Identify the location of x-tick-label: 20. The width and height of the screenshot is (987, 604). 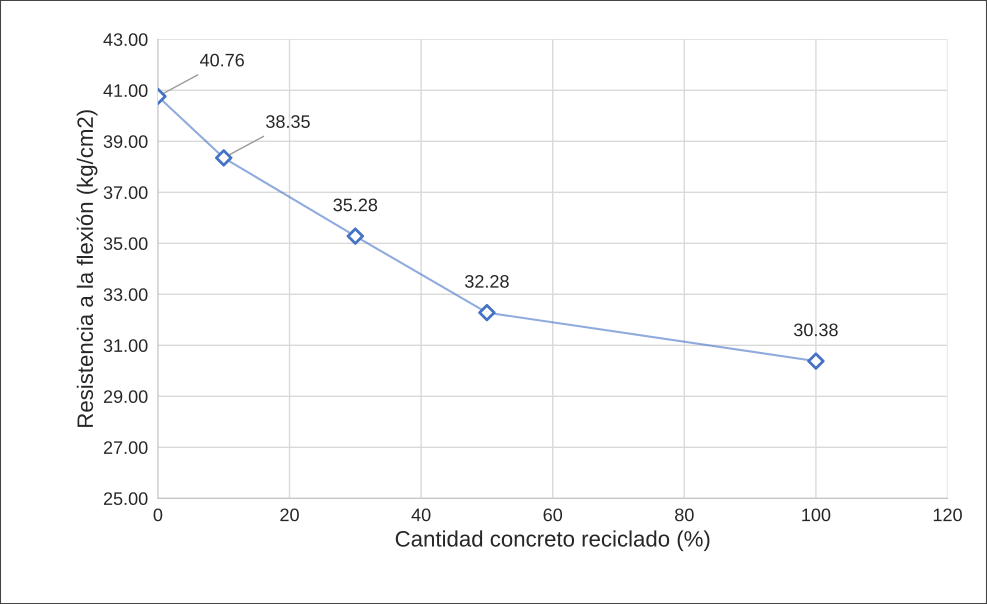
(289, 515).